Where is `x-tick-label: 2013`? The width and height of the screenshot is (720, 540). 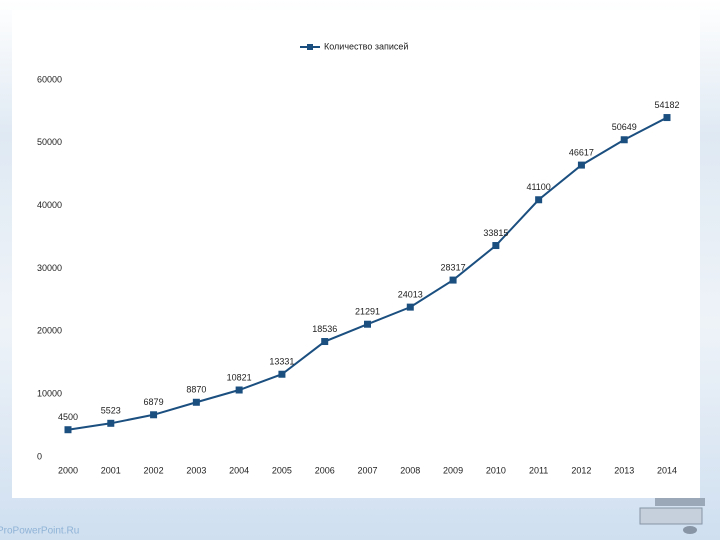 x-tick-label: 2013 is located at coordinates (624, 470).